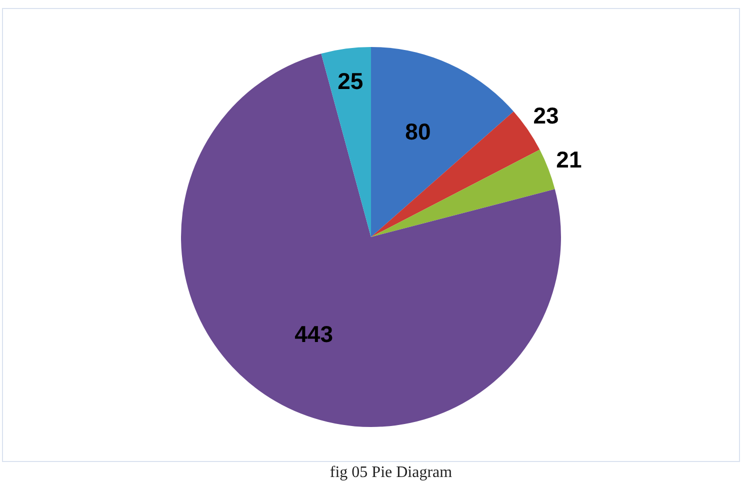  What do you see at coordinates (351, 81) in the screenshot?
I see `data-label: 25` at bounding box center [351, 81].